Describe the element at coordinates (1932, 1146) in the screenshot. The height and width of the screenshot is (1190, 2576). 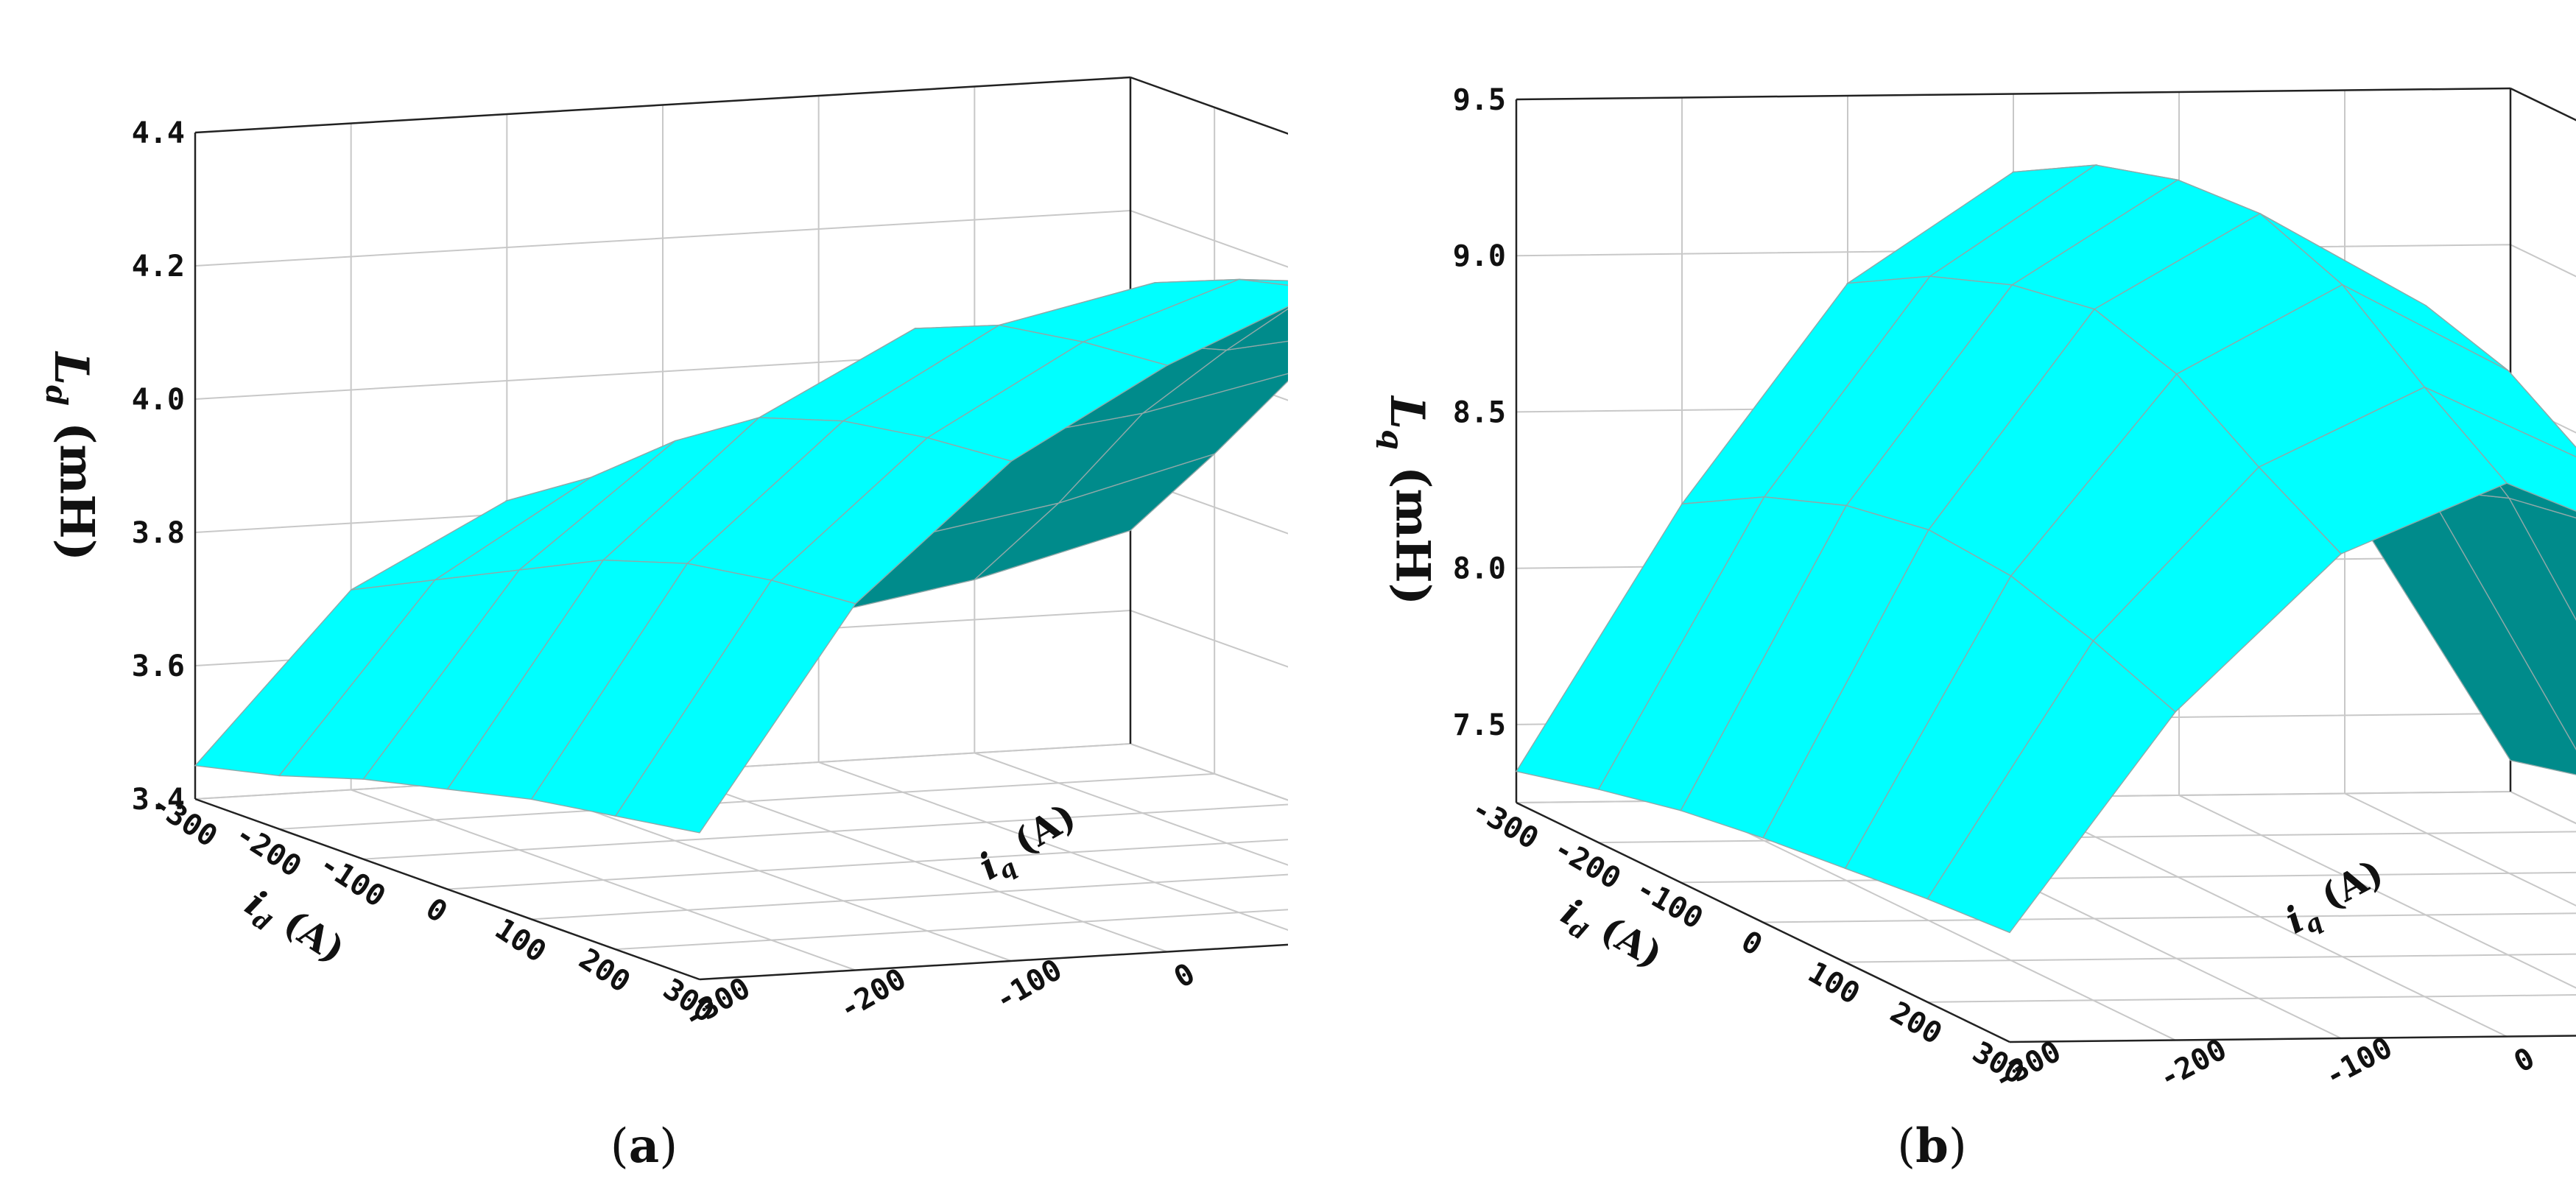
I see `panel-caption-b: (b)` at that location.